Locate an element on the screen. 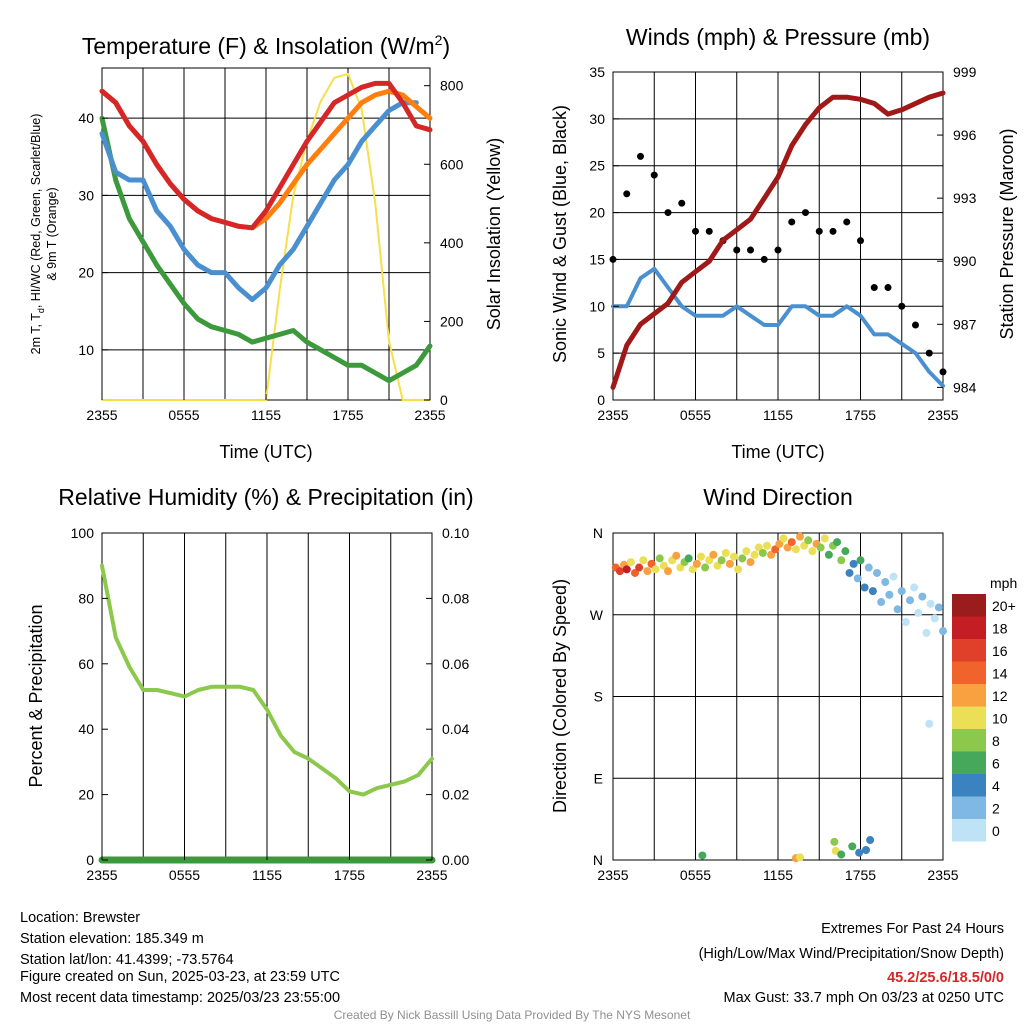  y-tick-label: 100 is located at coordinates (83, 533).